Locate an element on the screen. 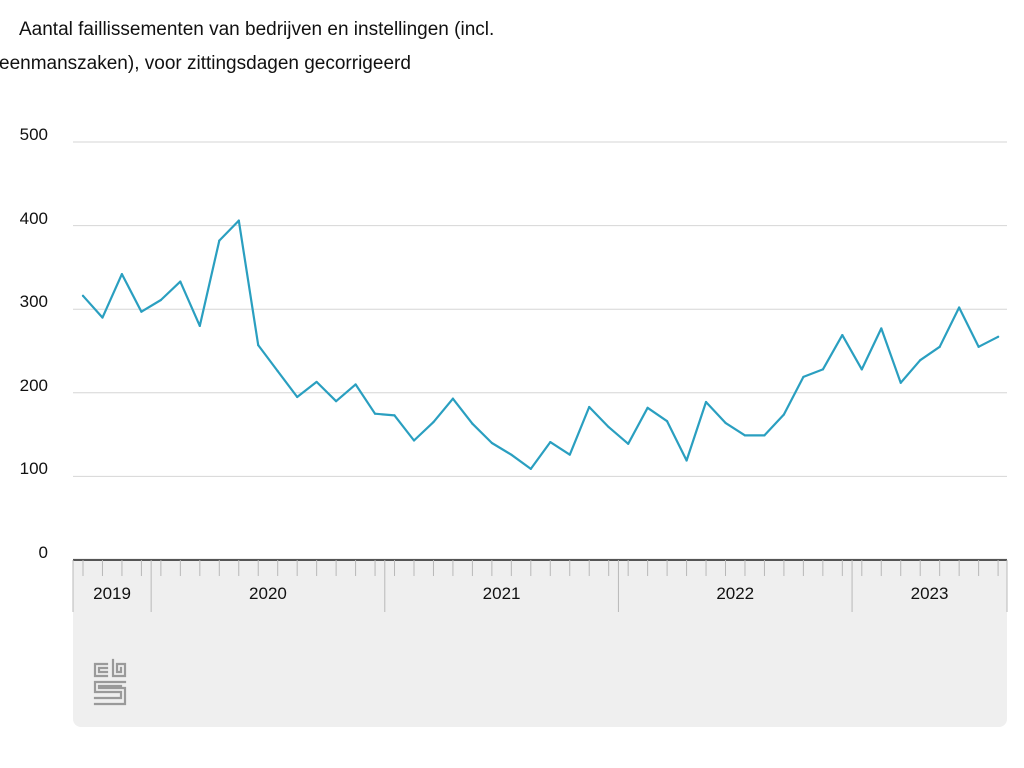 This screenshot has width=1024, height=768. y-tick-label: 0 is located at coordinates (43, 552).